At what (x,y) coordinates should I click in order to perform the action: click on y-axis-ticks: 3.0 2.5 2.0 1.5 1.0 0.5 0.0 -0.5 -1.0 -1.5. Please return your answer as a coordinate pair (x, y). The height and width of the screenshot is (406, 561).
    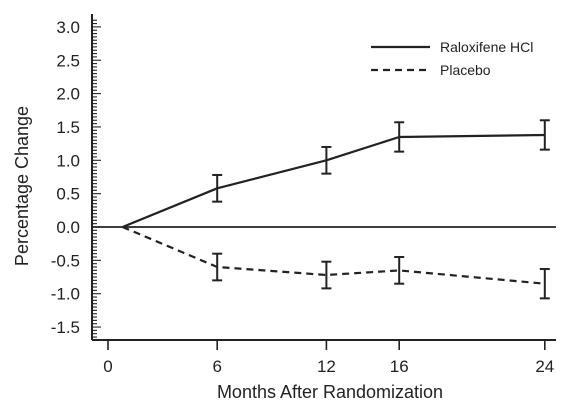
    Looking at the image, I should click on (76, 178).